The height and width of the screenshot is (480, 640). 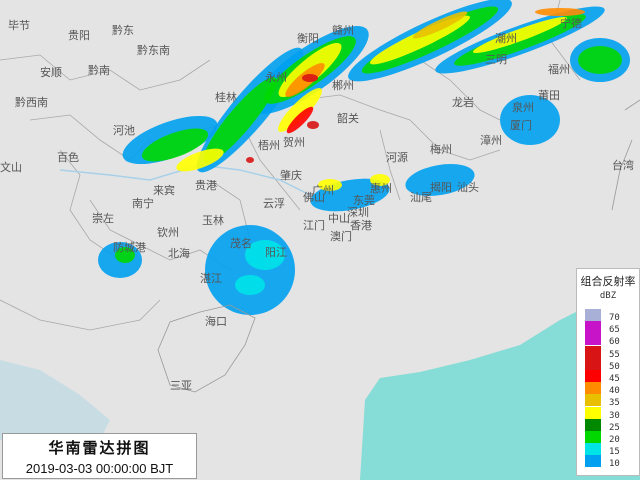 I want to click on legend-label: 25, so click(x=614, y=427).